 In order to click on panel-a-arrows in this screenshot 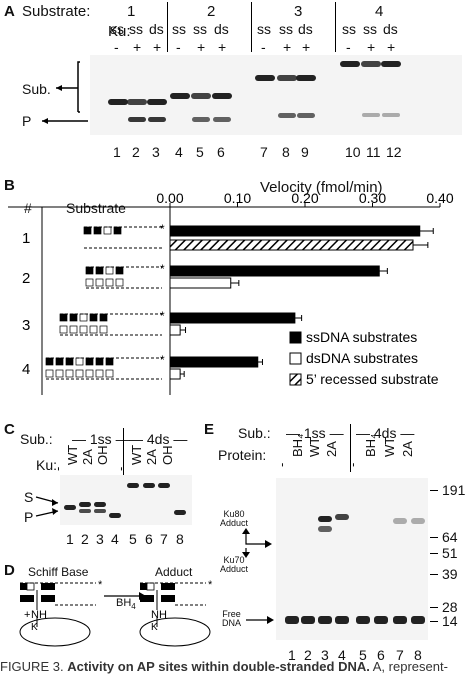, I will do `click(65, 92)`.